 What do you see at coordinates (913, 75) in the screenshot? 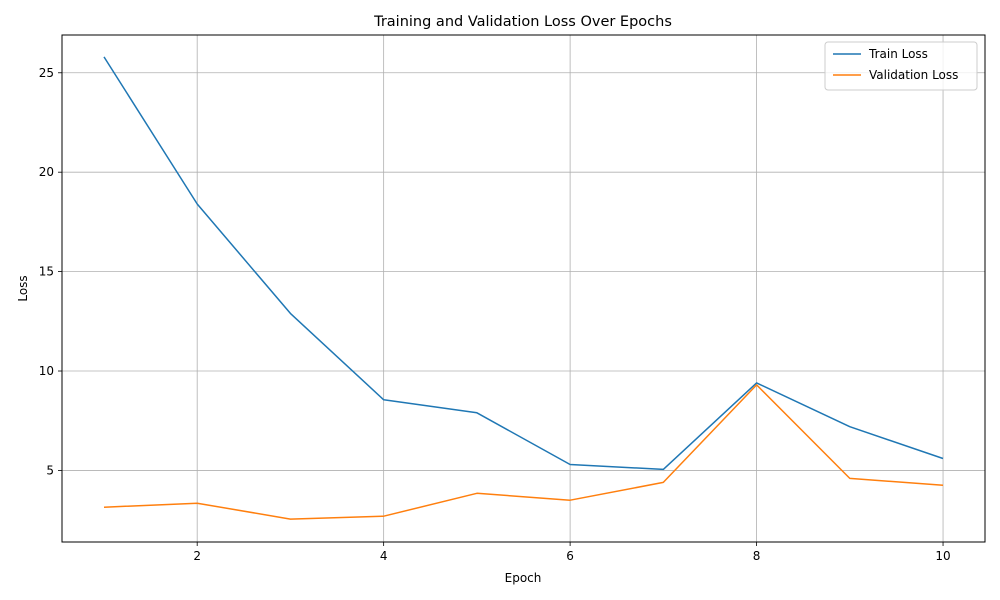
I see `legend-label: Validation Loss` at bounding box center [913, 75].